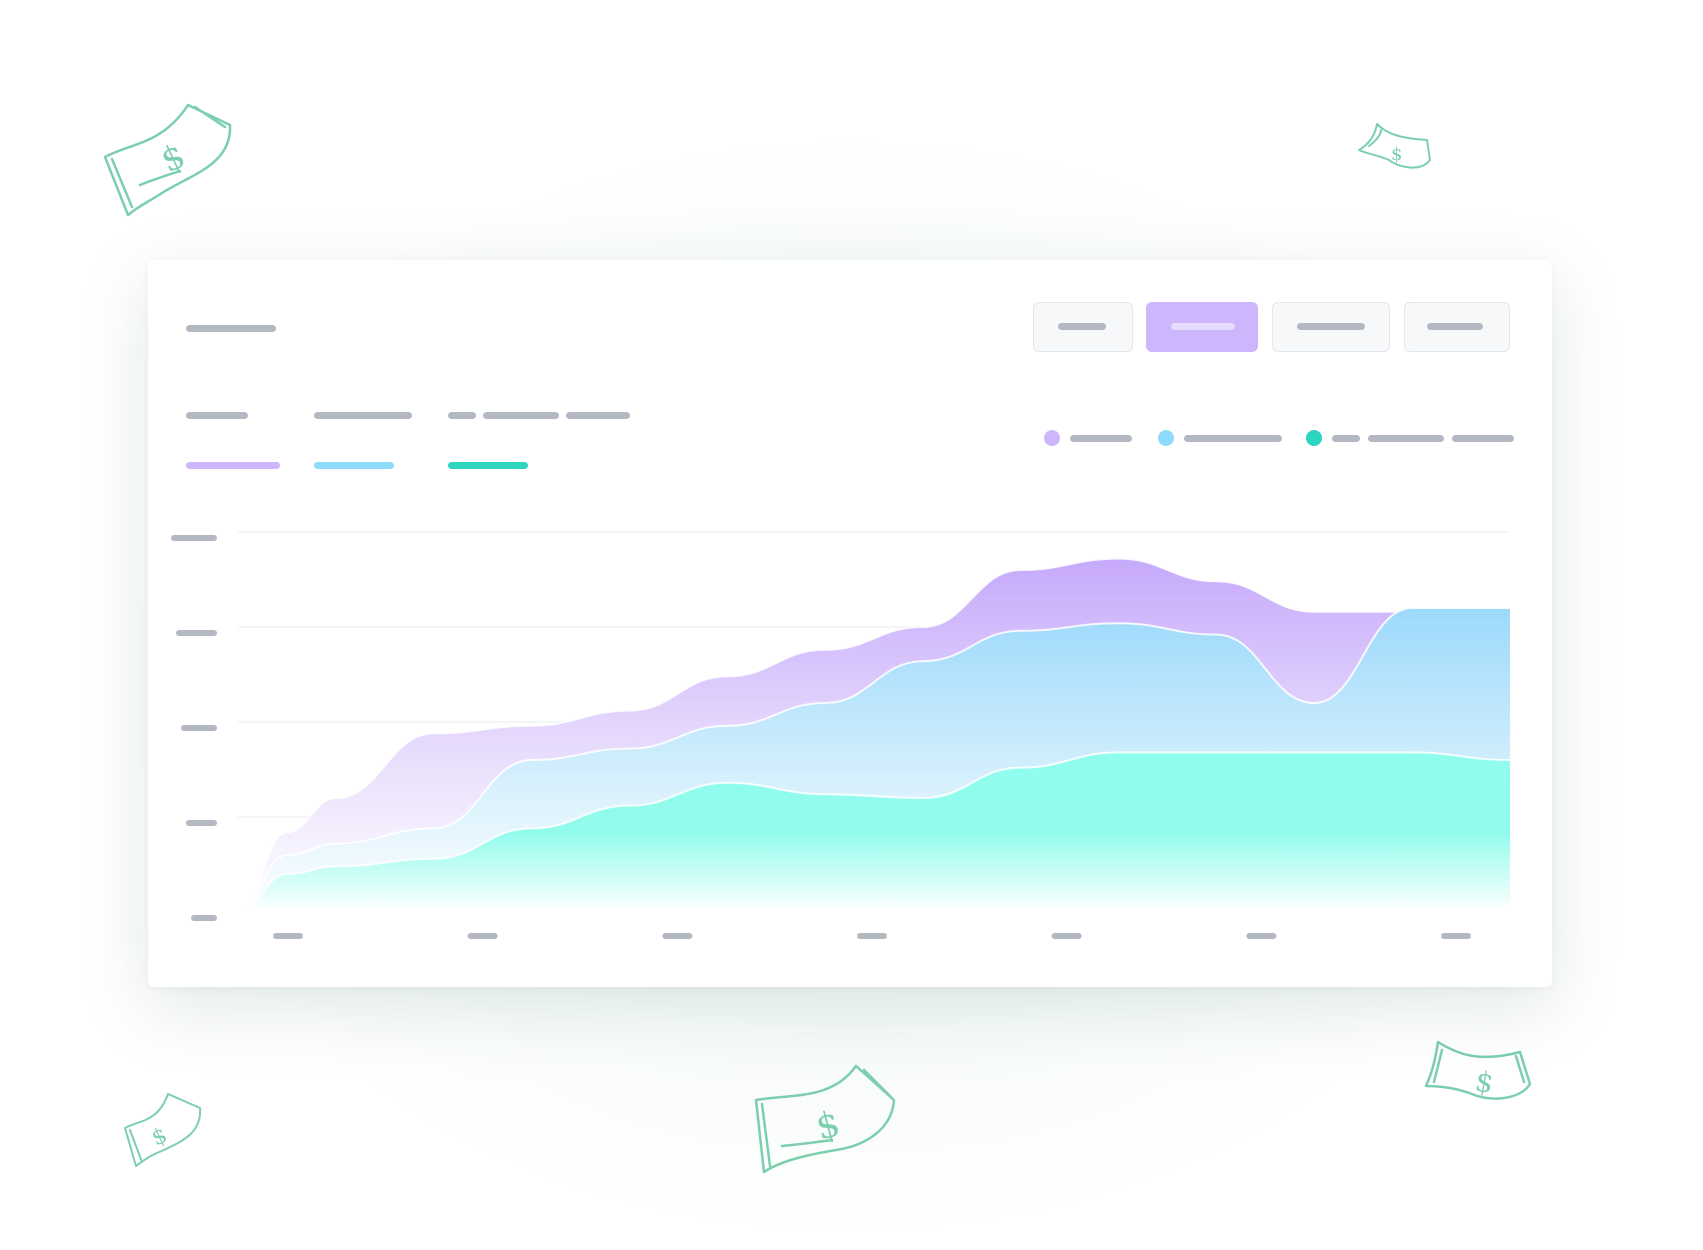  I want to click on series-3-line, so click(874, 832).